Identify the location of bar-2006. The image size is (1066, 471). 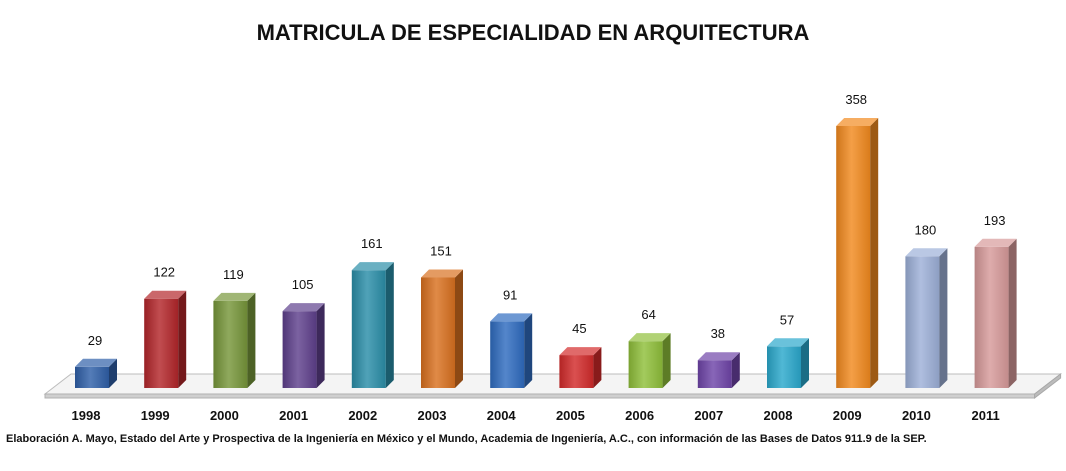
(649, 360).